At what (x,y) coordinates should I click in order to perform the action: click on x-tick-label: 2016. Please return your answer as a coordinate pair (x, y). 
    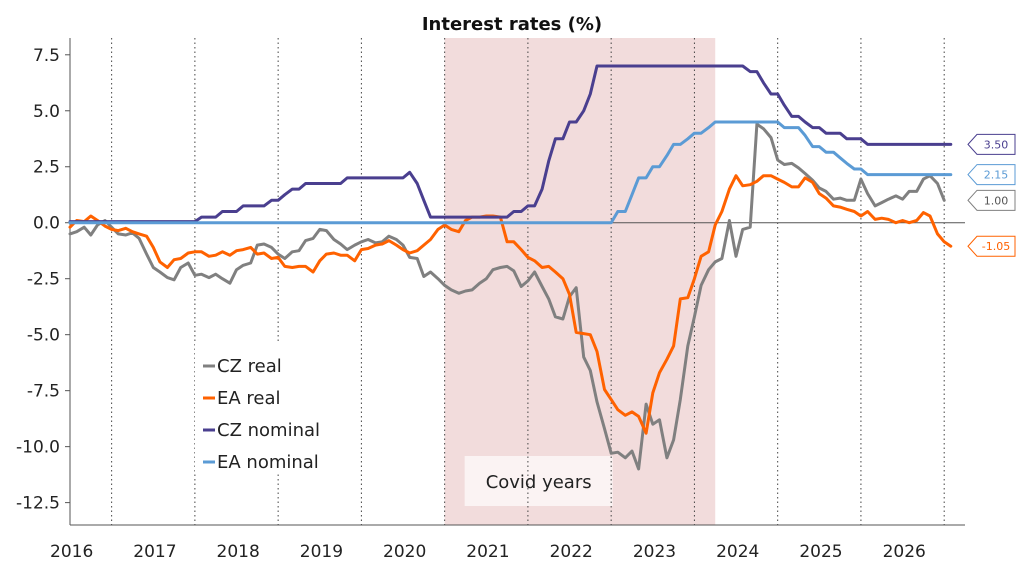
    Looking at the image, I should click on (71, 552).